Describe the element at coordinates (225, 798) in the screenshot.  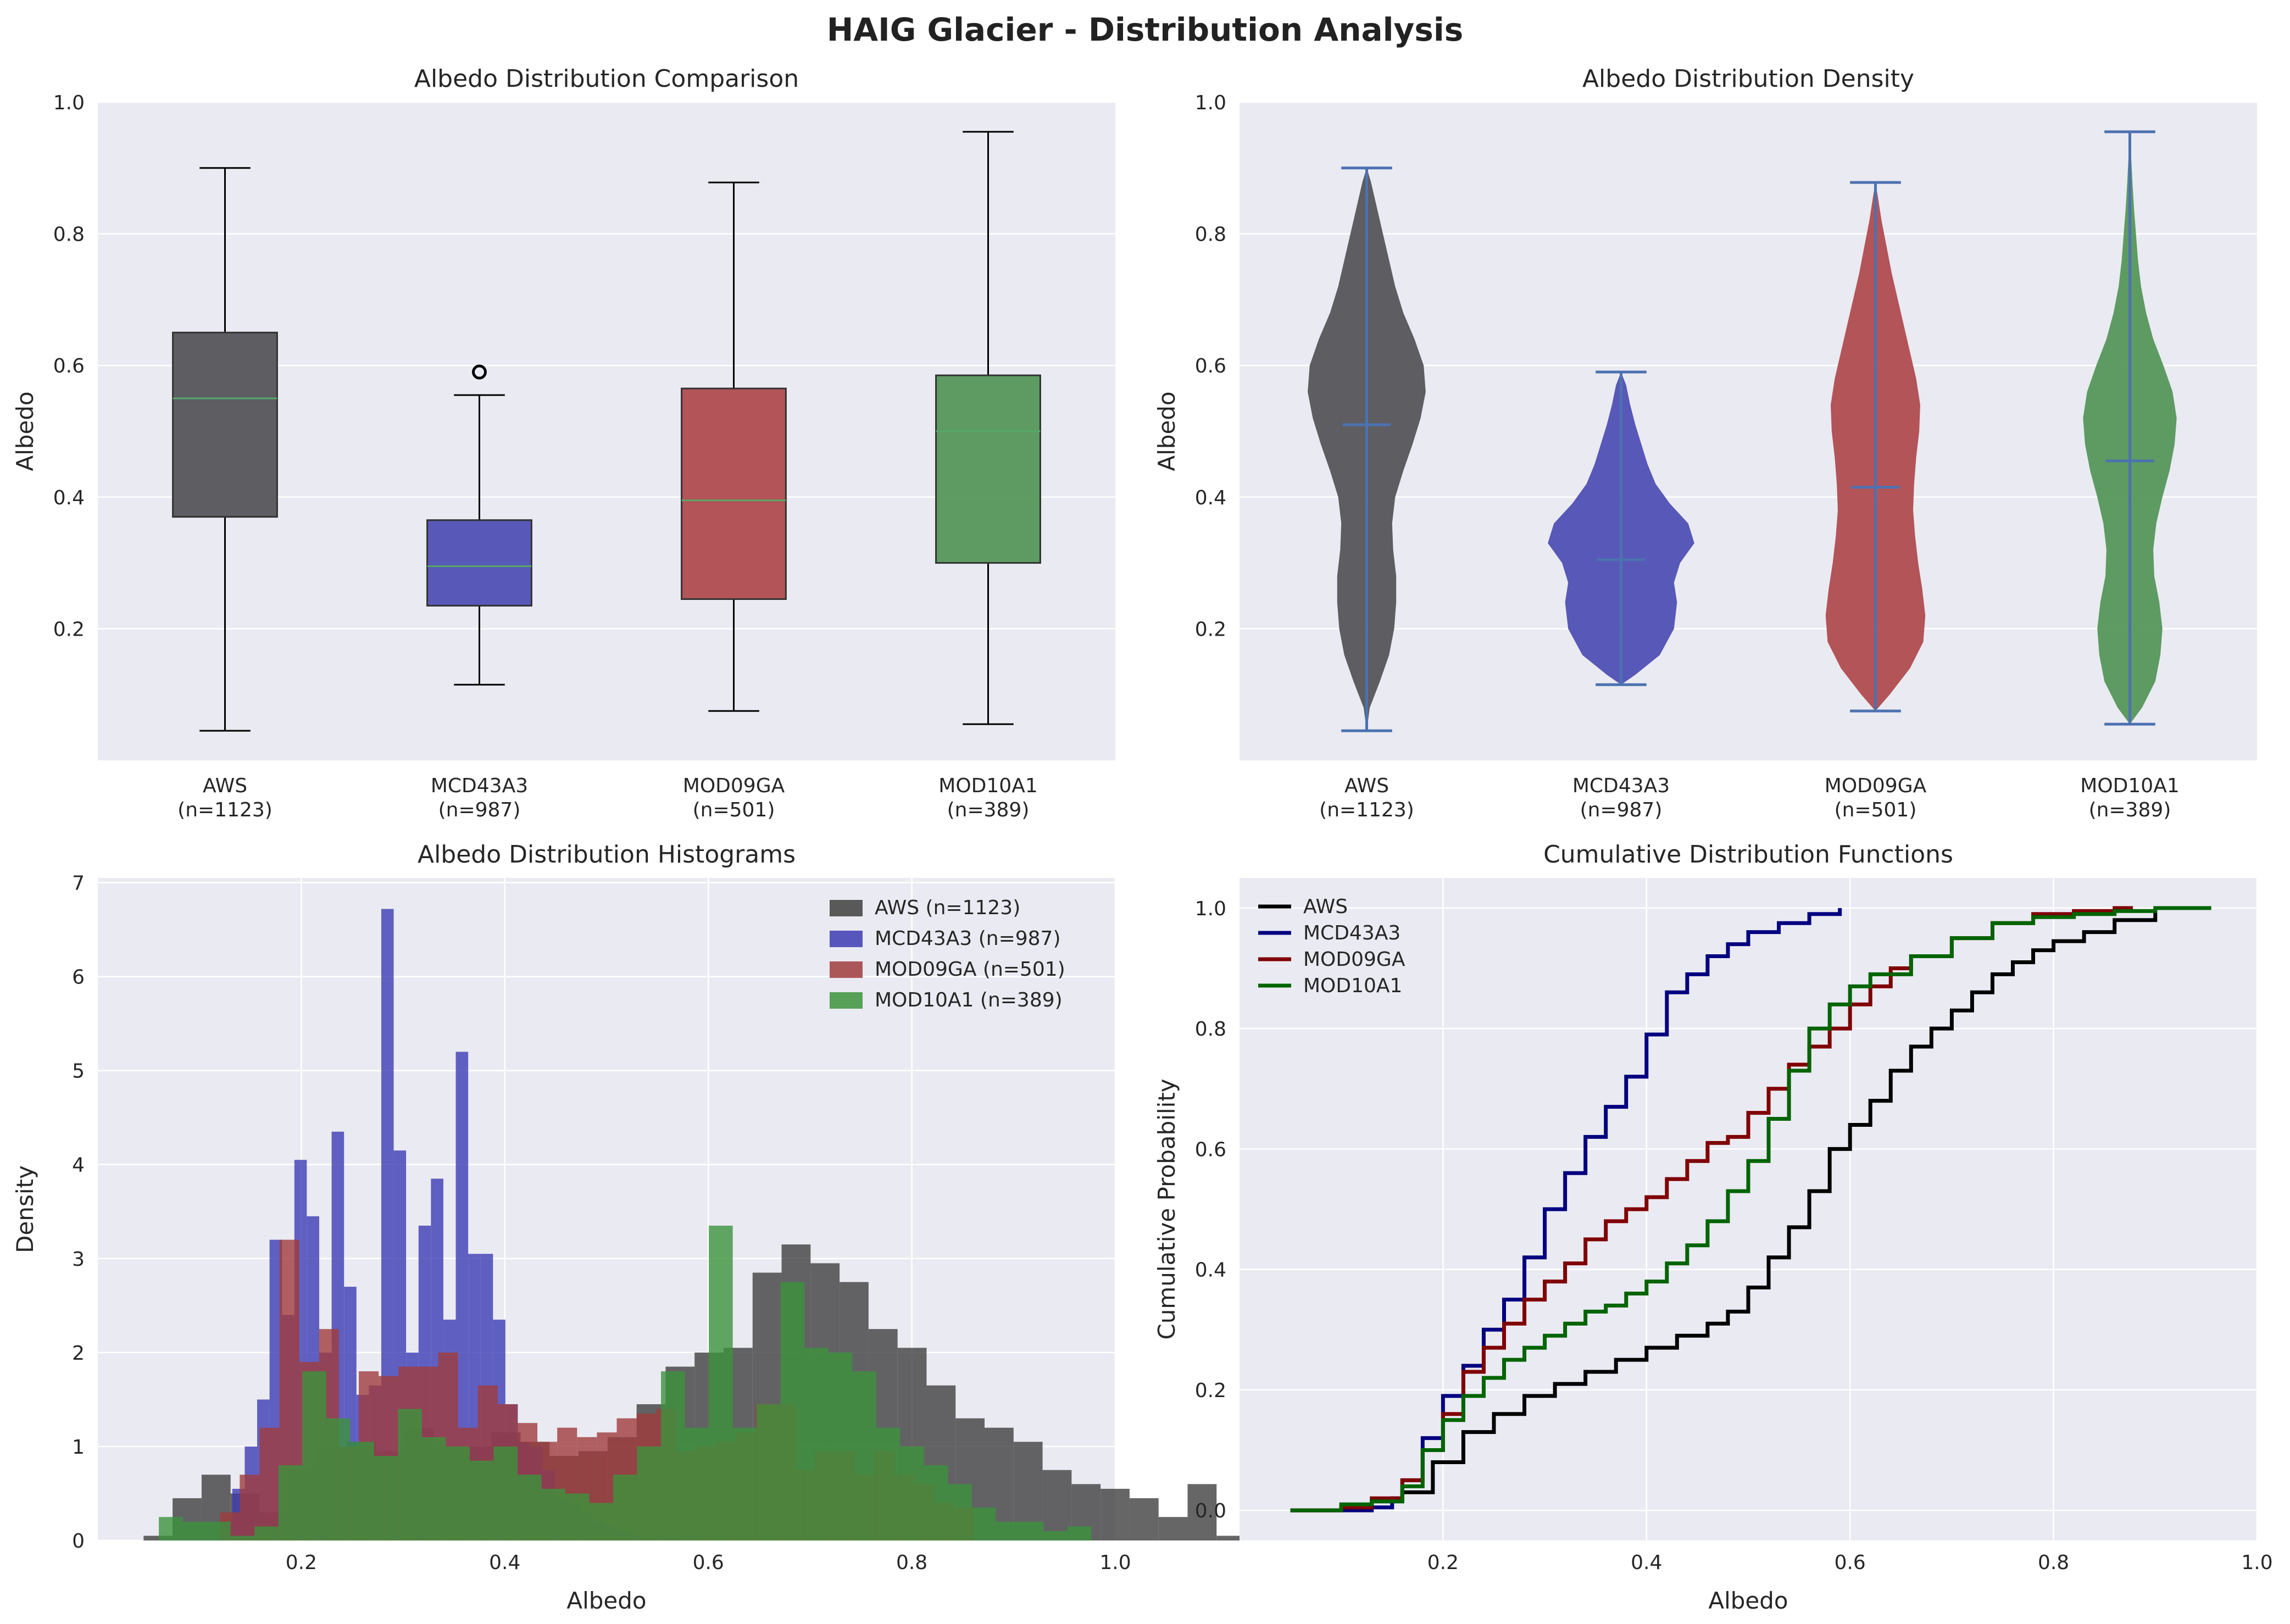
I see `x-tick-label-1: AWS (n=1123)` at that location.